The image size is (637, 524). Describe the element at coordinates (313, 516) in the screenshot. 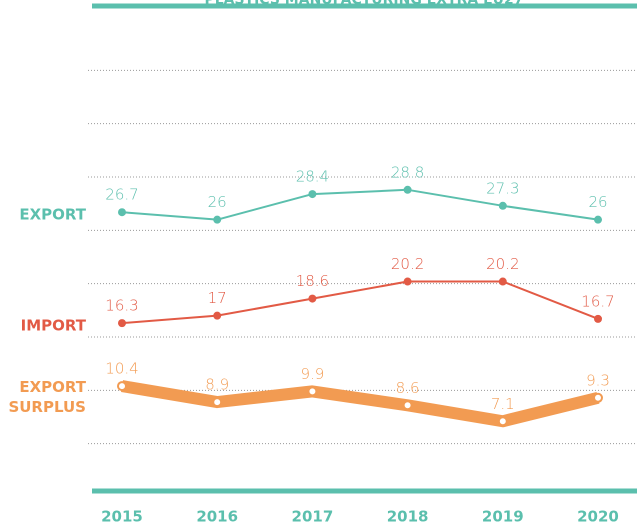

I see `x-tick-label: 2017` at that location.